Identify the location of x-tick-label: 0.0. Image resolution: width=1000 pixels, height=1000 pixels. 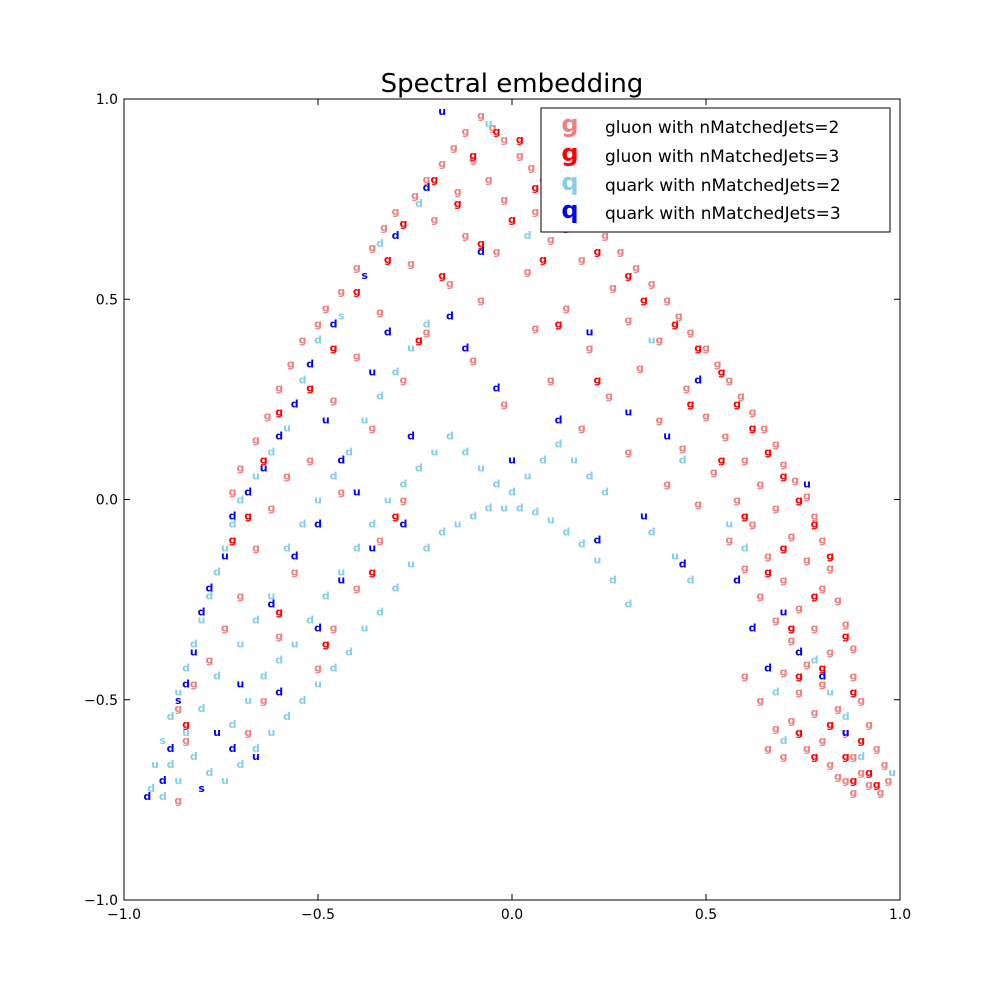
(512, 915).